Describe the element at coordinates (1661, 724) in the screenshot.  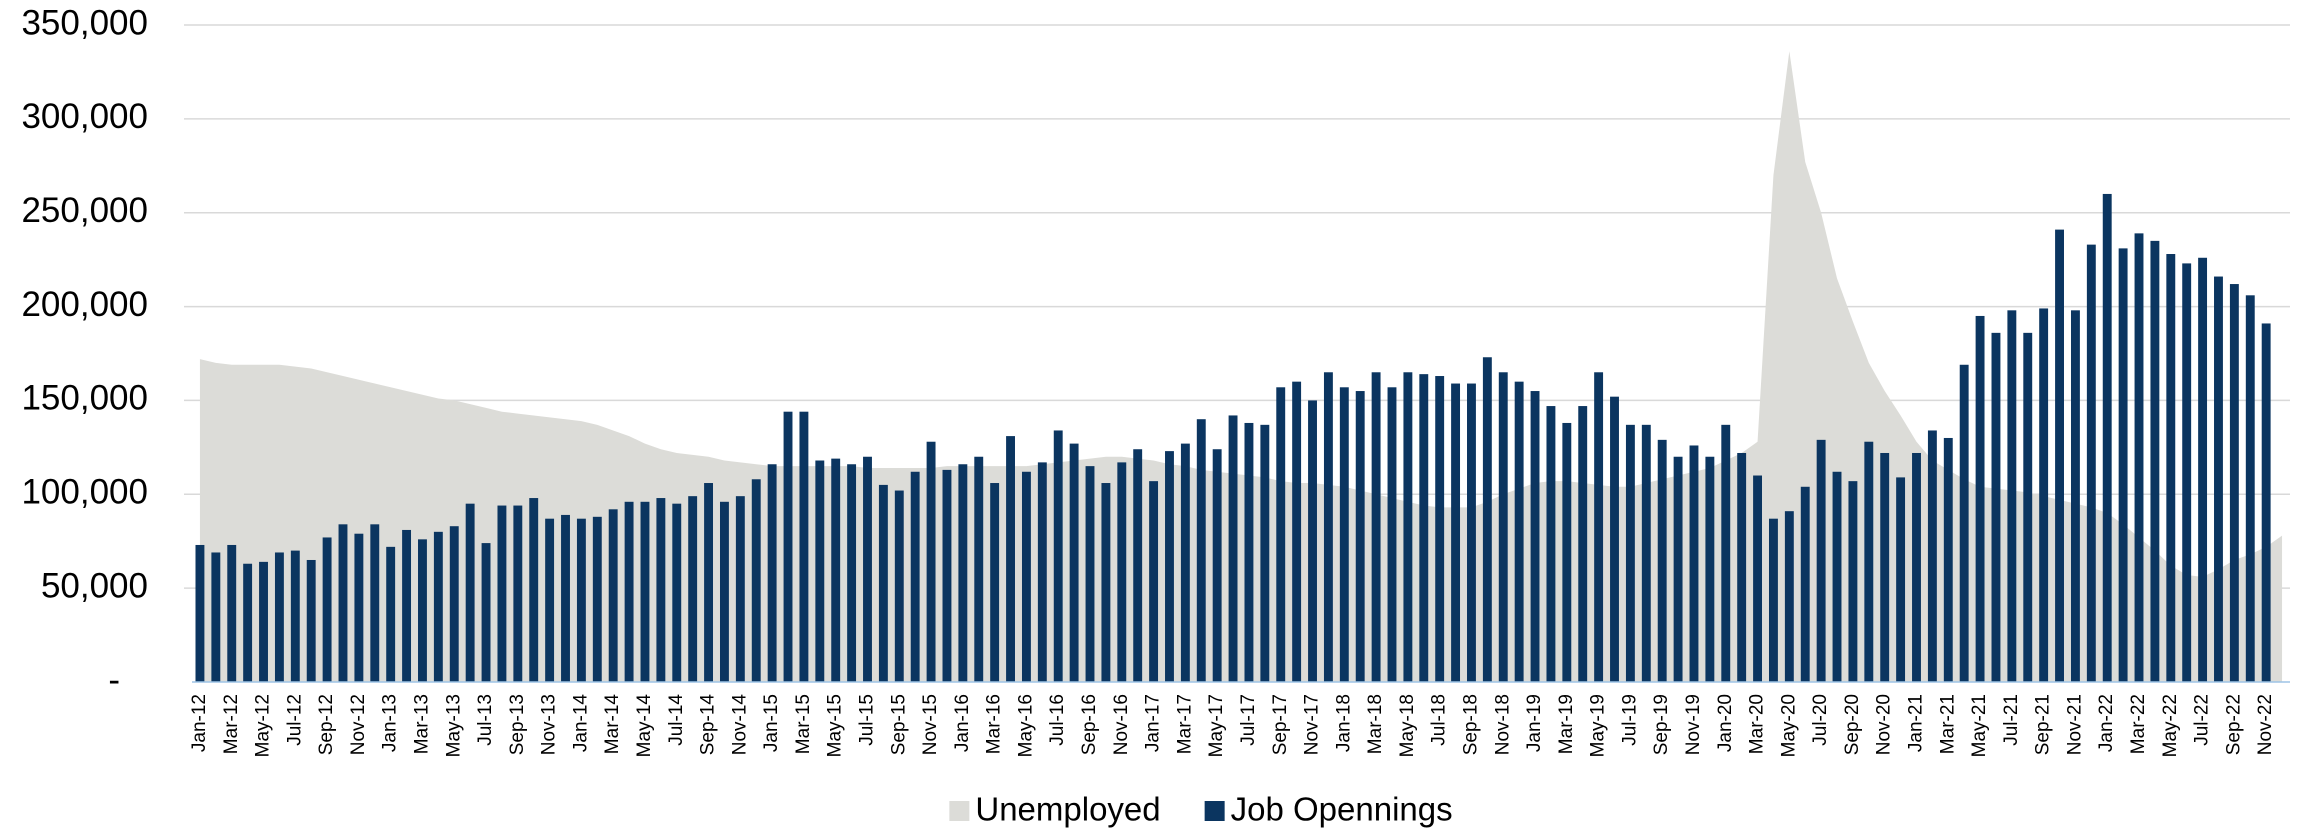
I see `x-tick-label: Sep-19` at that location.